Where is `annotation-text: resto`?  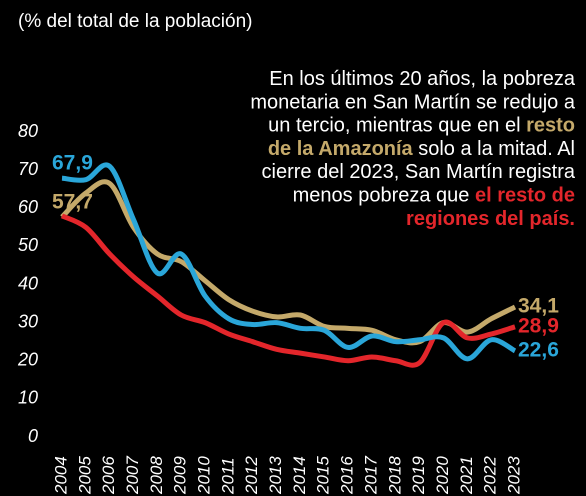 annotation-text: resto is located at coordinates (550, 126).